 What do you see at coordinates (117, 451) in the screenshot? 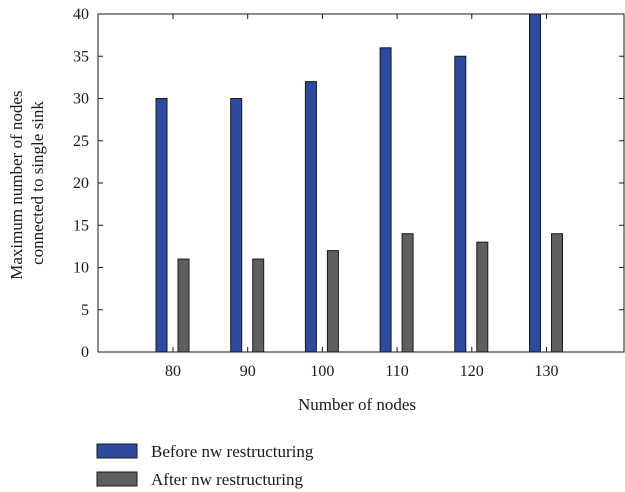
I see `legend-swatch-before` at bounding box center [117, 451].